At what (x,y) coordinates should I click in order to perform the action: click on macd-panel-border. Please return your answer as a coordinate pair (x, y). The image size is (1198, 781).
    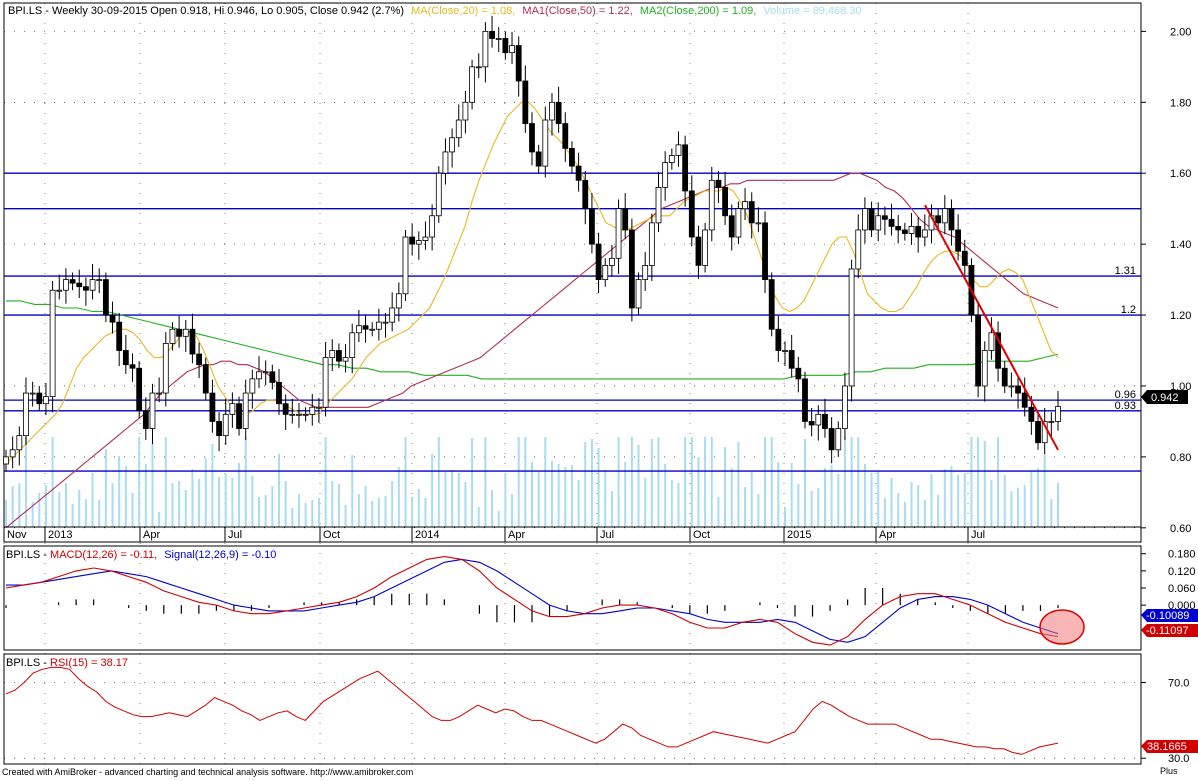
    Looking at the image, I should click on (572, 598).